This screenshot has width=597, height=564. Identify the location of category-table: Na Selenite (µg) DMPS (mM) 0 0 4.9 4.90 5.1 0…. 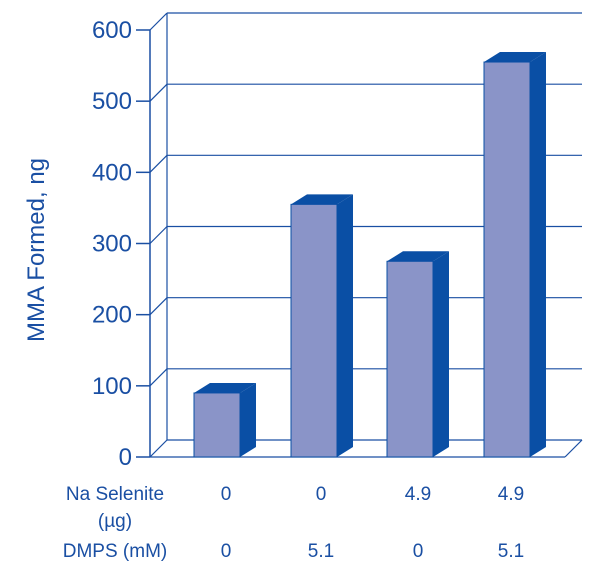
(293, 523).